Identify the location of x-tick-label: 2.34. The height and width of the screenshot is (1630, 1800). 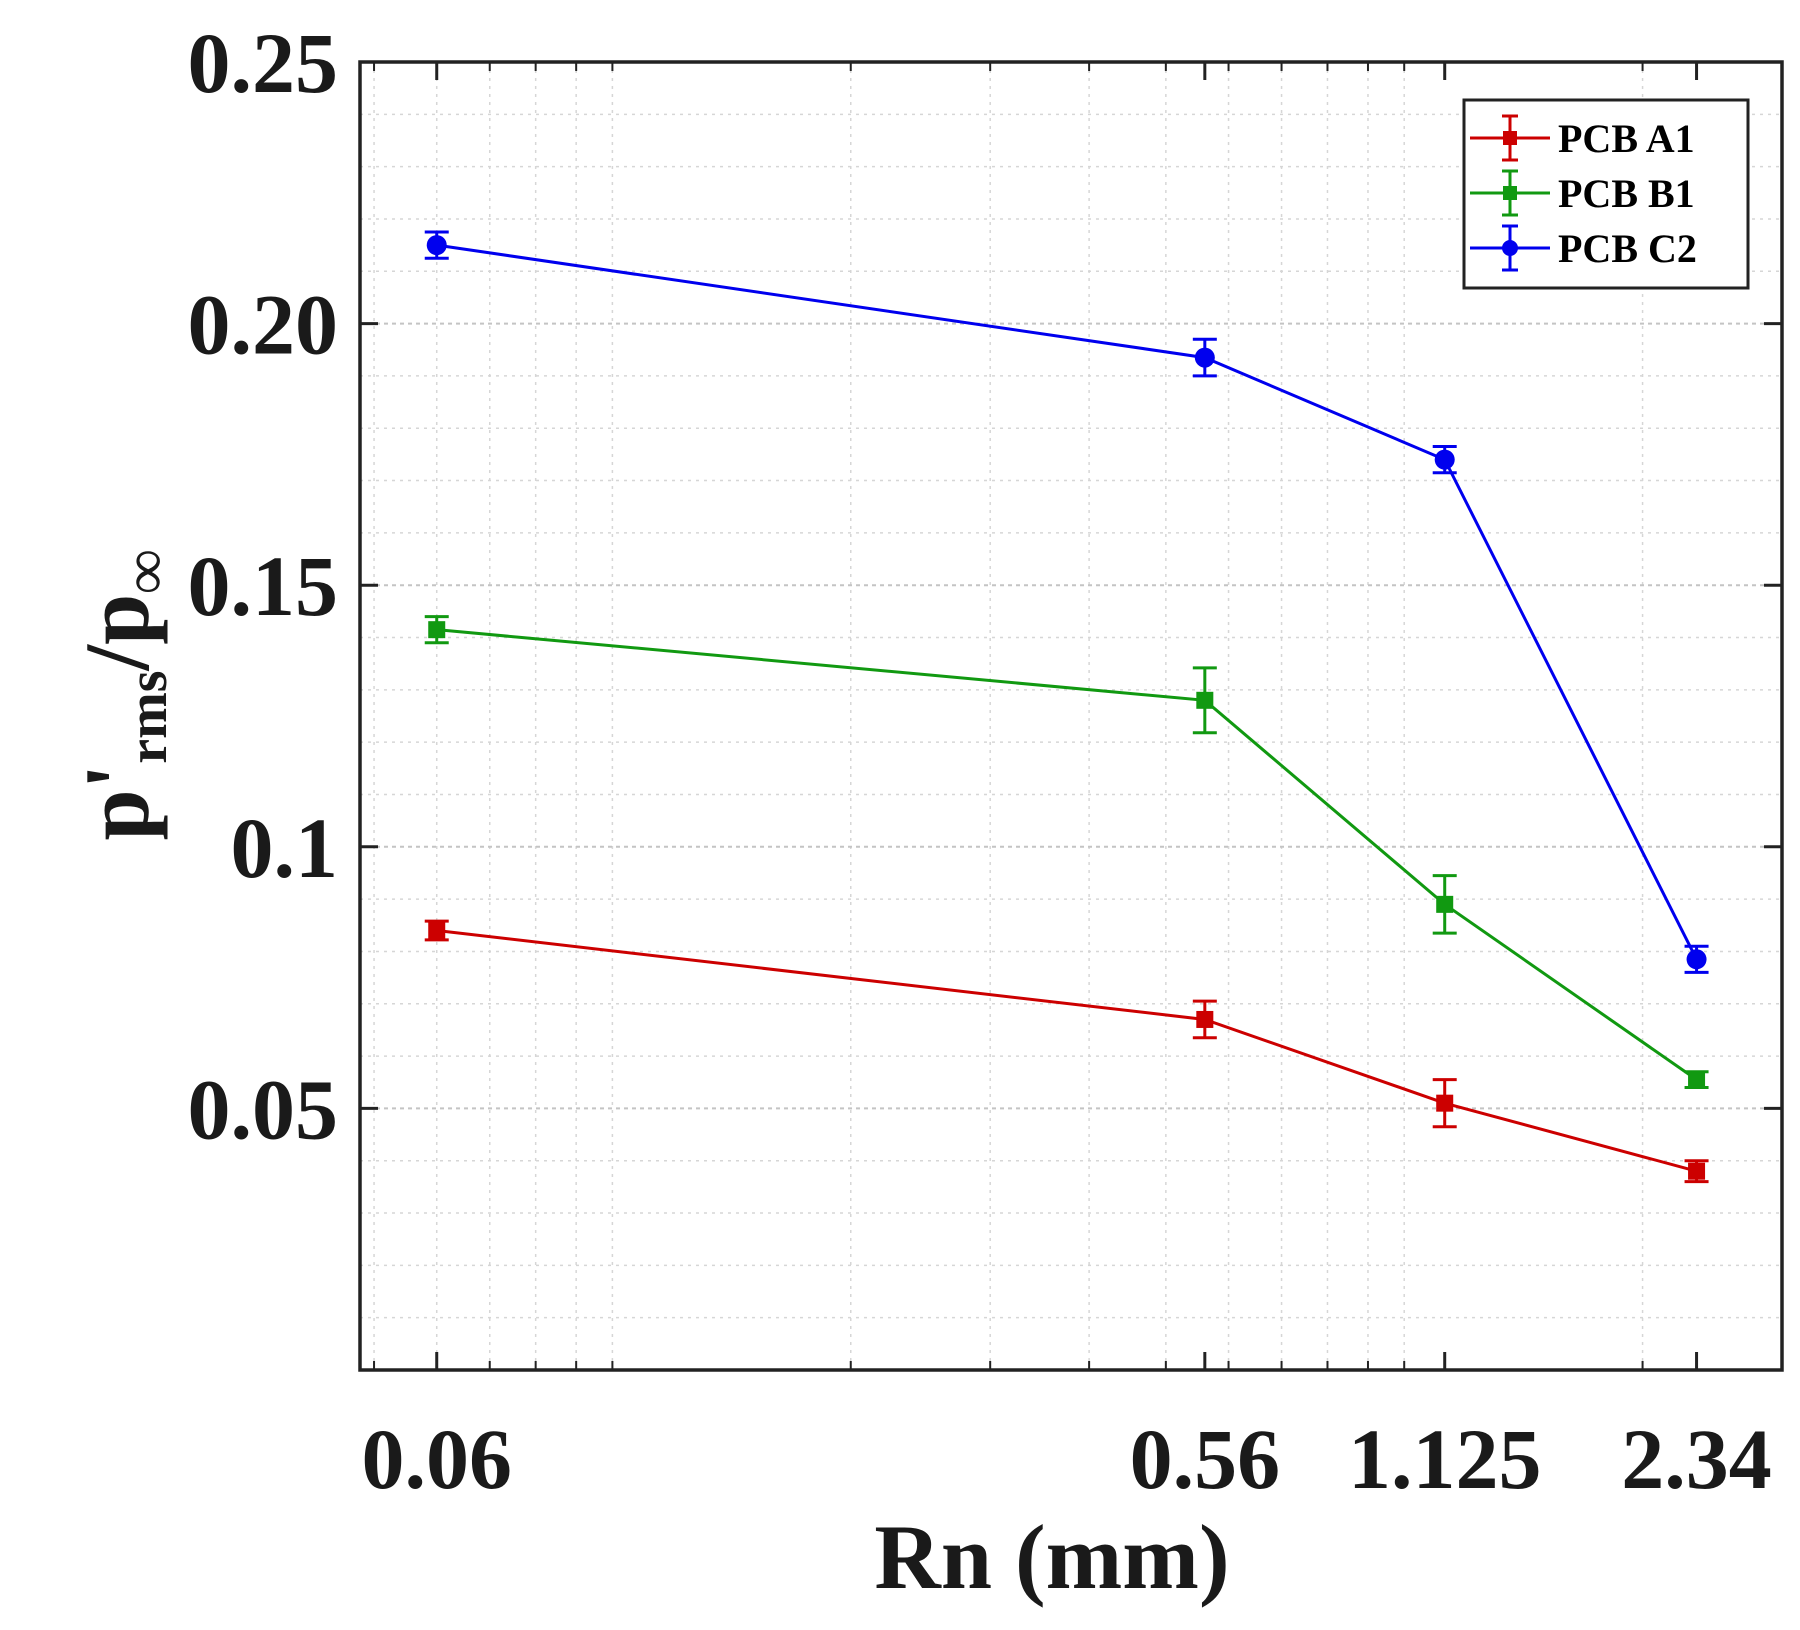
(1696, 1459).